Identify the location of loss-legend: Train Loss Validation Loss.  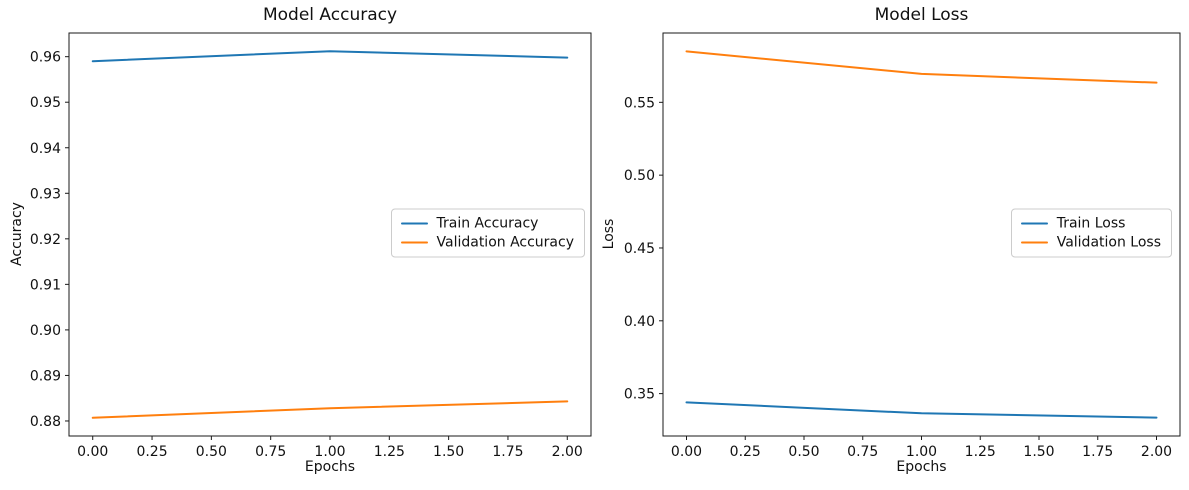
(1091, 233).